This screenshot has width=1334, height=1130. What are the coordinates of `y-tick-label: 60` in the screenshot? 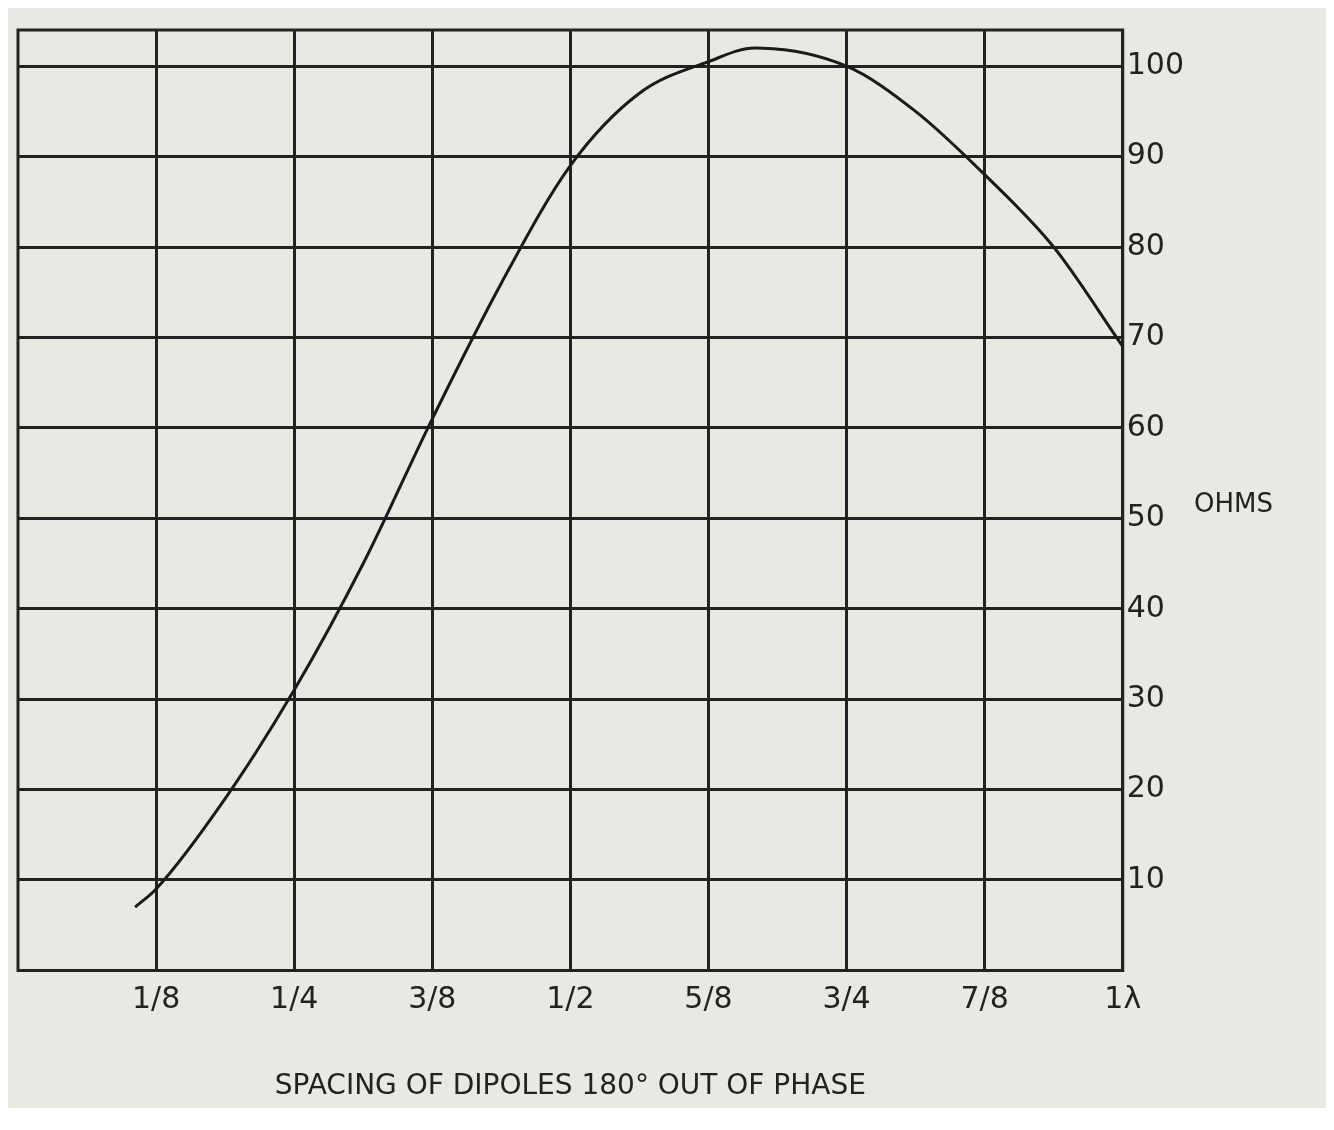 It's located at (1145, 425).